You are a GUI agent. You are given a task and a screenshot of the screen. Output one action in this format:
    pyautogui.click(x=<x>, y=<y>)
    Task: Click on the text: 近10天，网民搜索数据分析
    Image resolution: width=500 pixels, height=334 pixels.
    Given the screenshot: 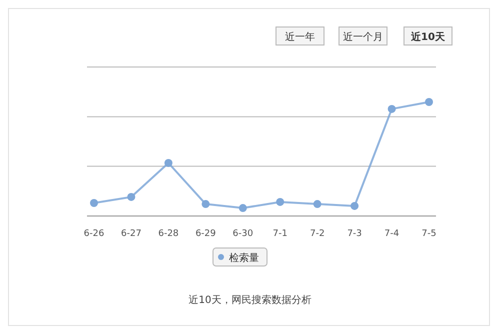 What is the action you would take?
    pyautogui.click(x=250, y=300)
    